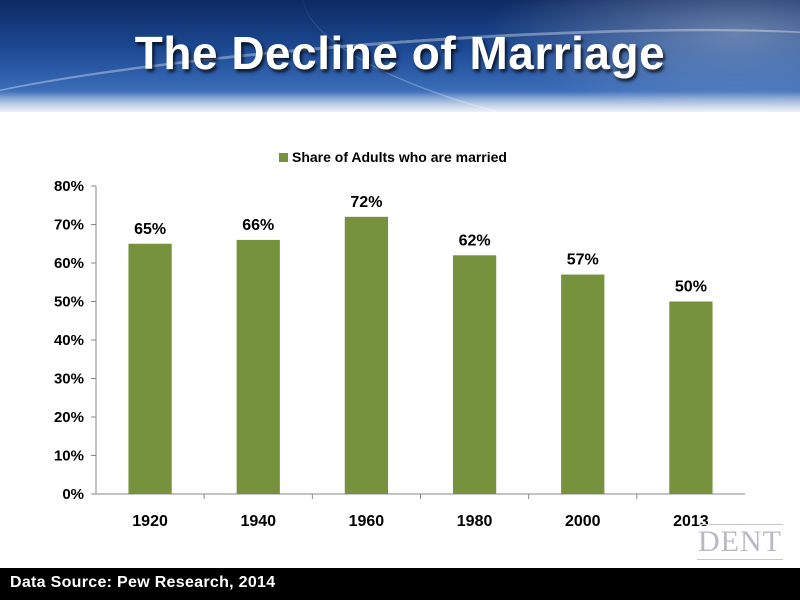  Describe the element at coordinates (367, 521) in the screenshot. I see `x-tick-label: 1960` at that location.